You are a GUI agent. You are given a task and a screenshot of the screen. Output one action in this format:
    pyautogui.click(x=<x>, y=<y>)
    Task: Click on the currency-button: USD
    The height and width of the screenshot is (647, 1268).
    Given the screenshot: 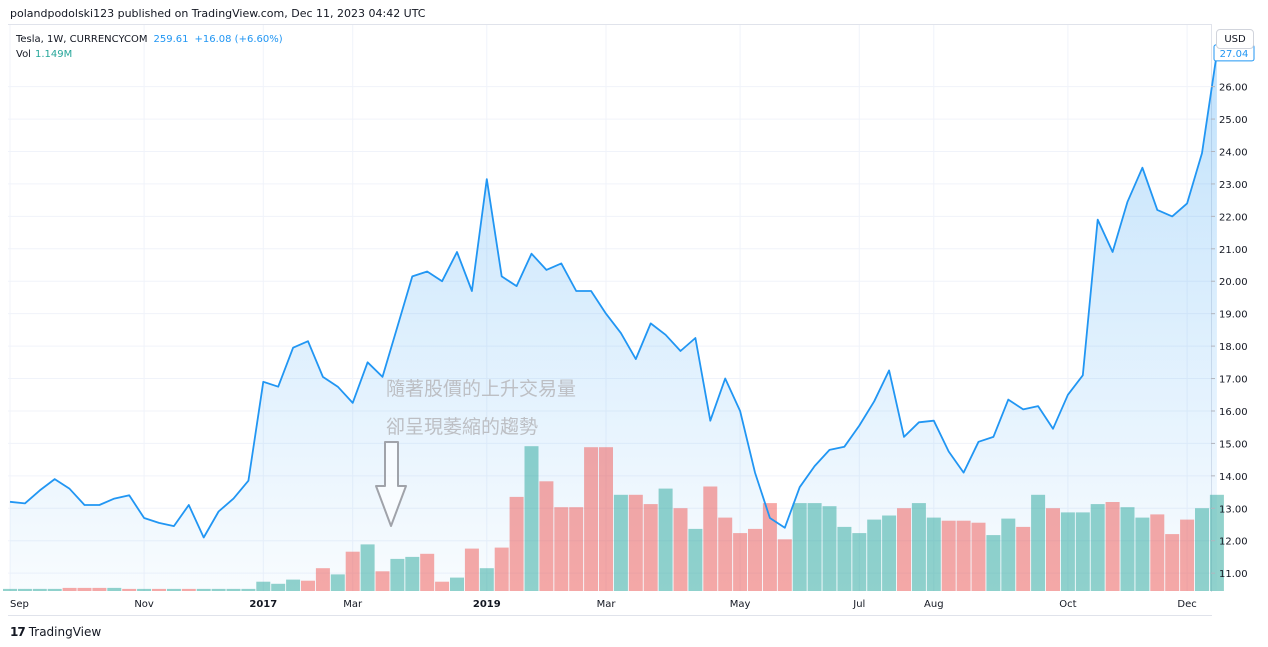 What is the action you would take?
    pyautogui.click(x=1235, y=39)
    